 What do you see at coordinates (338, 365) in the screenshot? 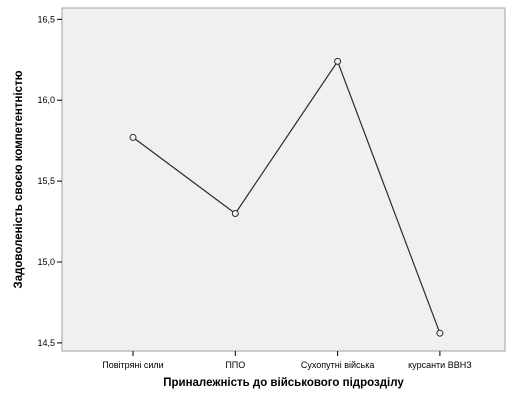
I see `x-tick-label: Сухопутні війська` at bounding box center [338, 365].